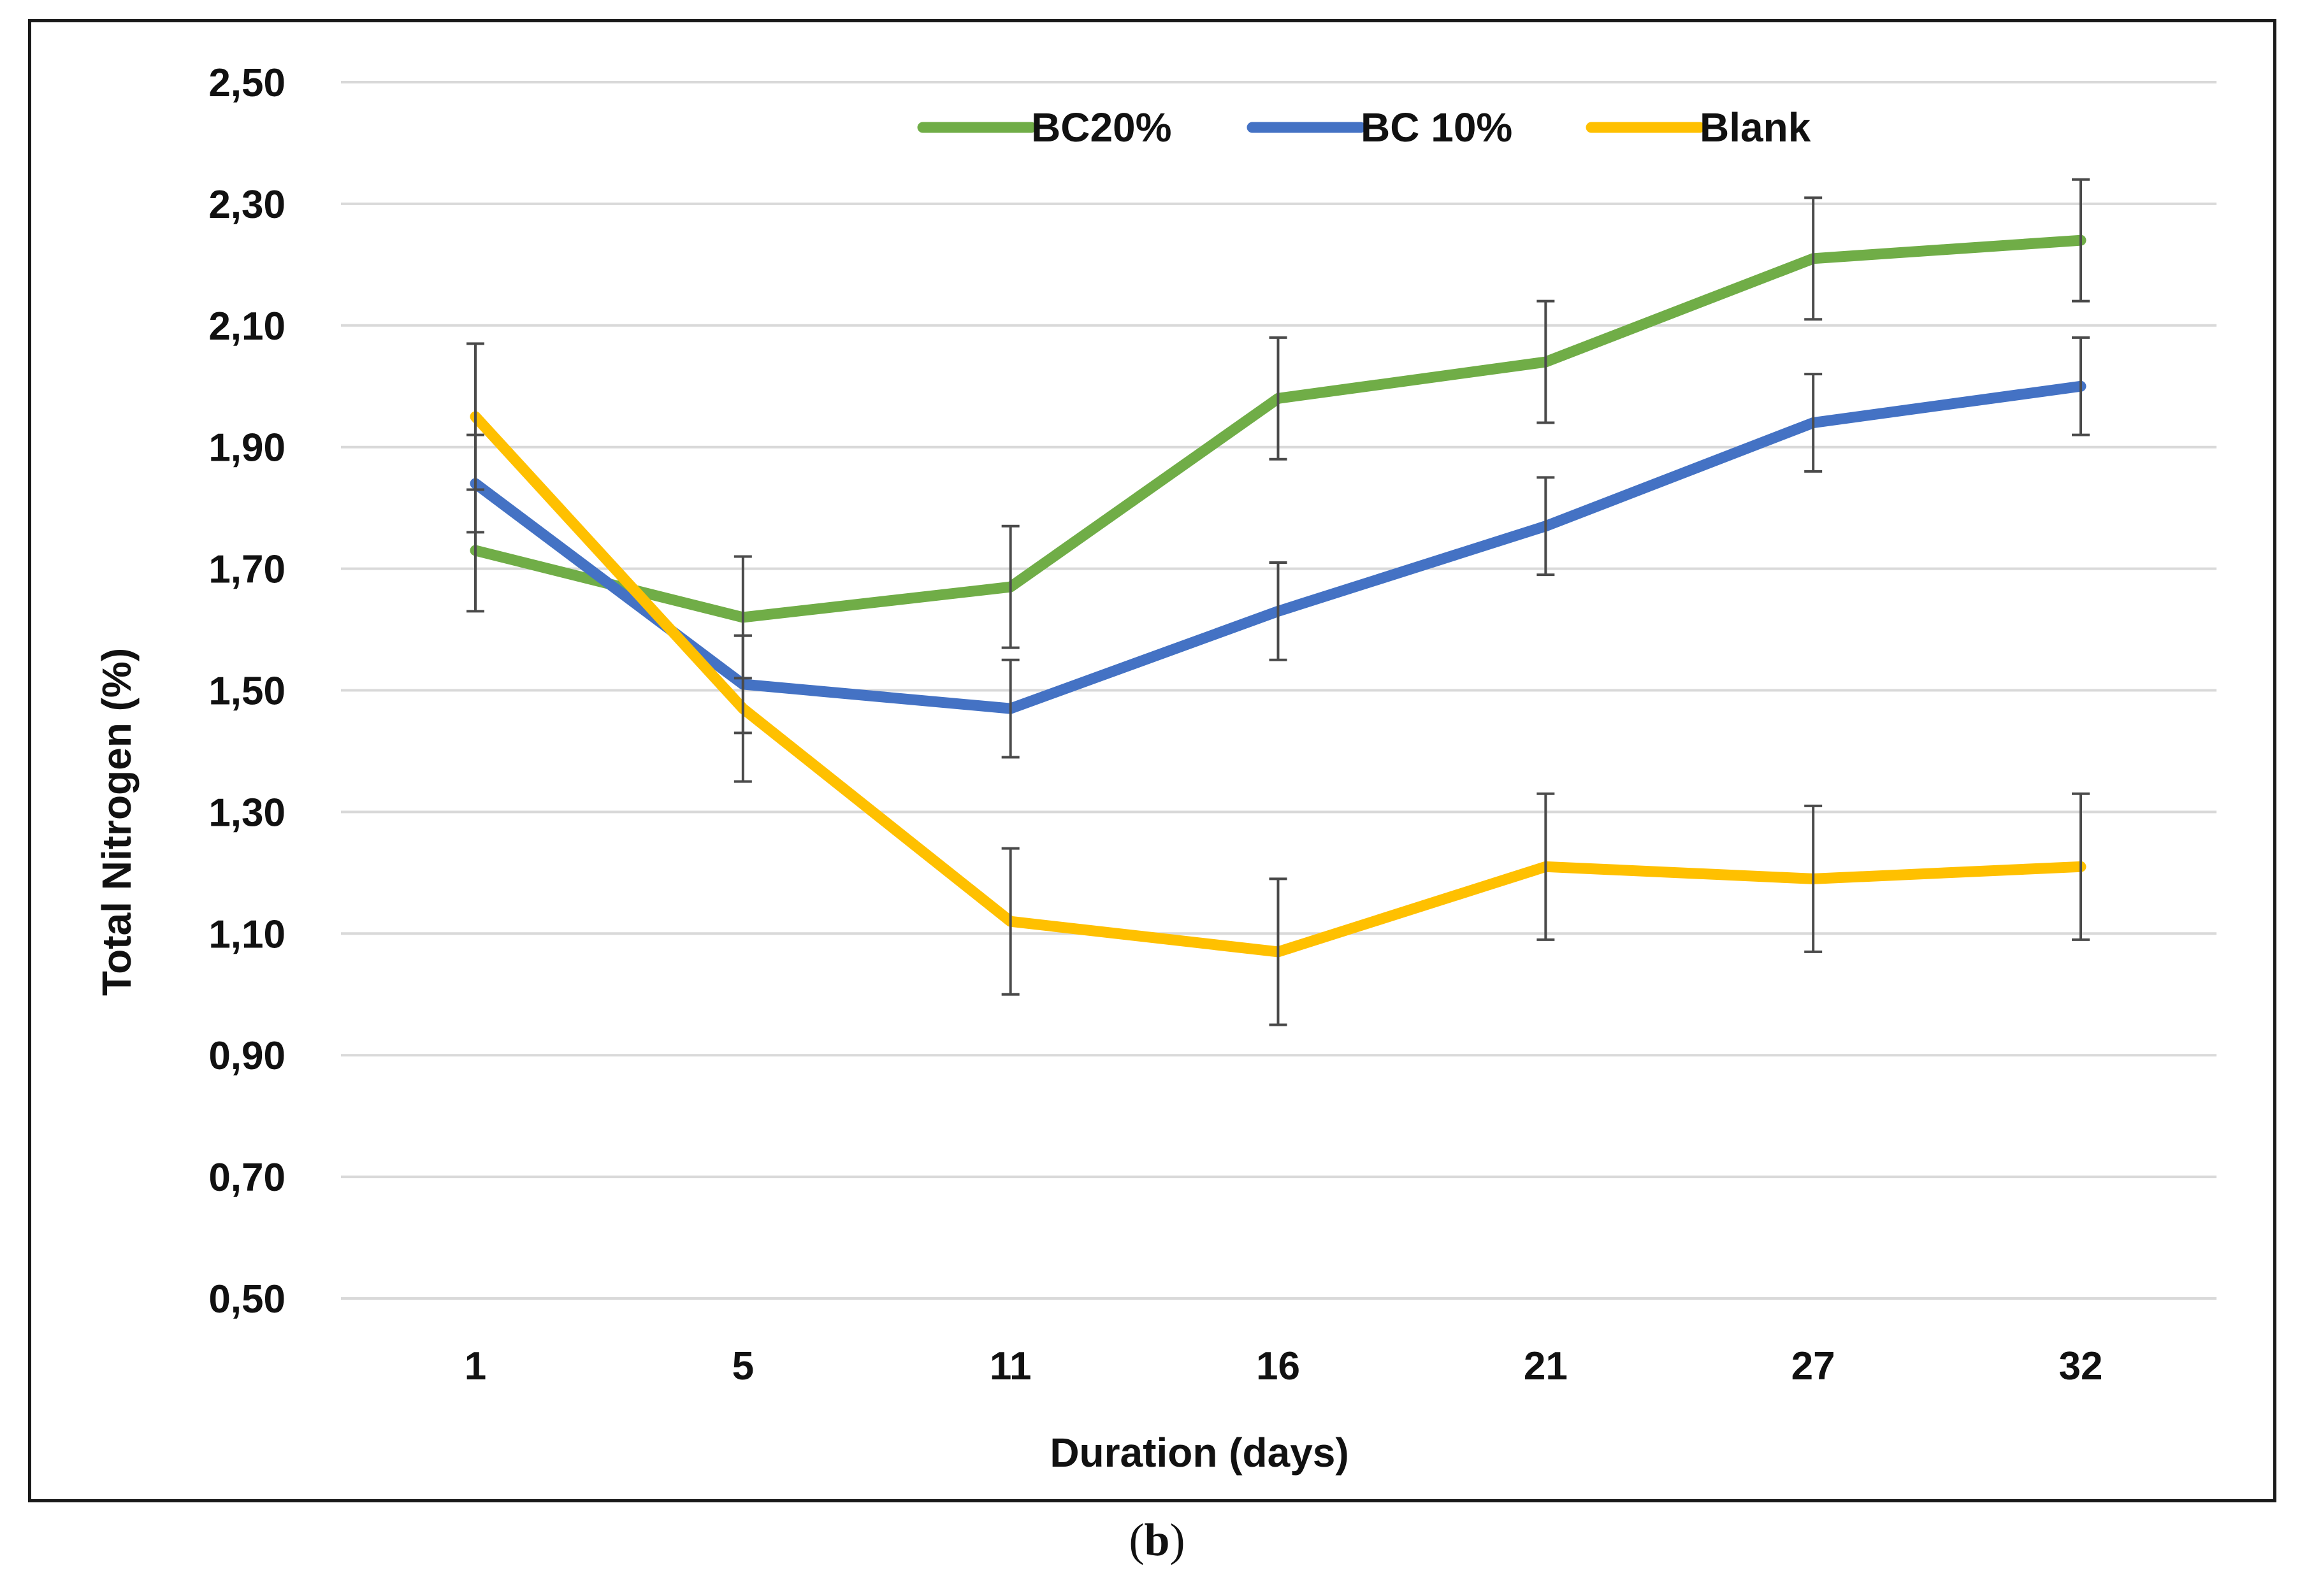 Image resolution: width=2314 pixels, height=1596 pixels. I want to click on figure-caption: (b), so click(1157, 1539).